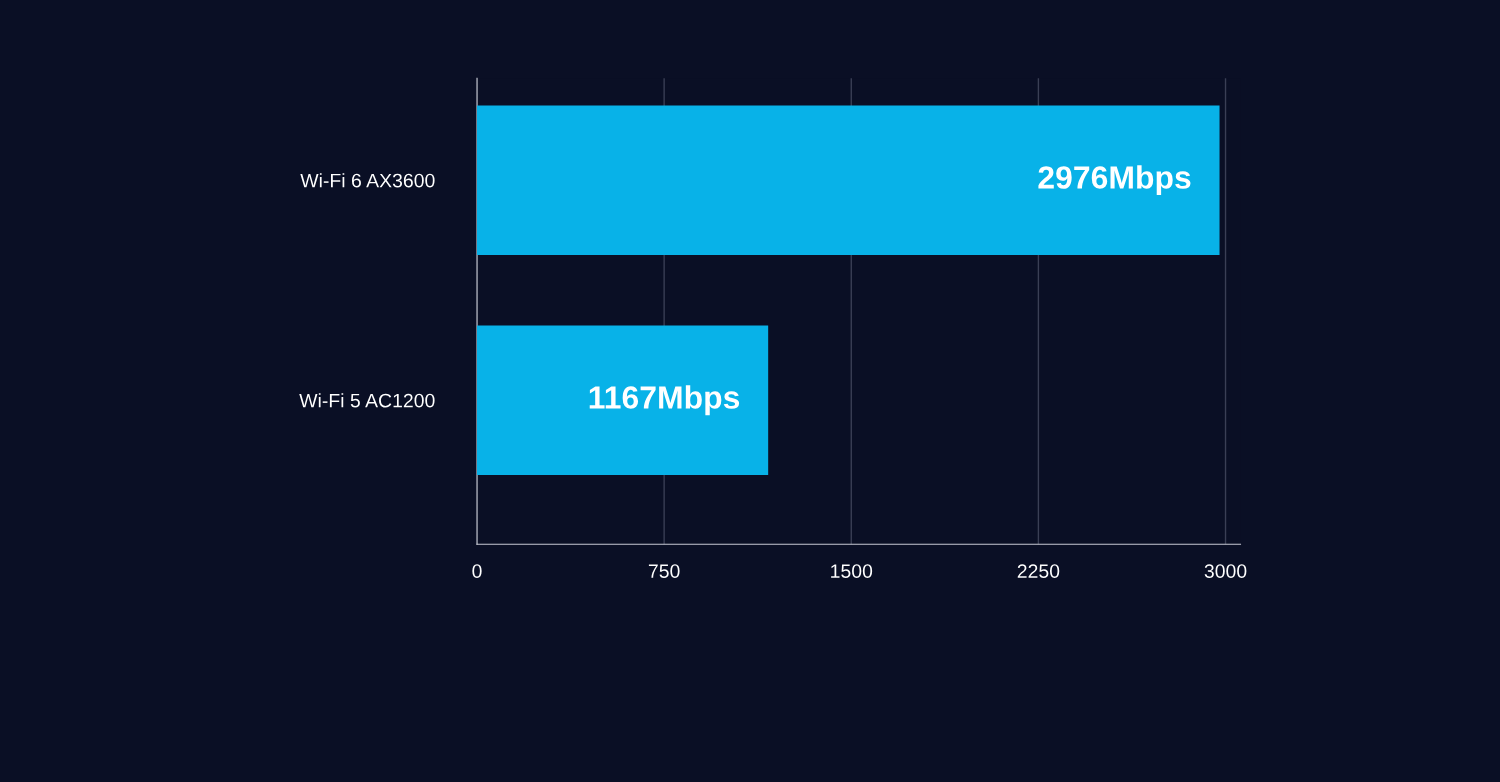 This screenshot has width=1500, height=782. I want to click on x-tick-label: 750, so click(664, 571).